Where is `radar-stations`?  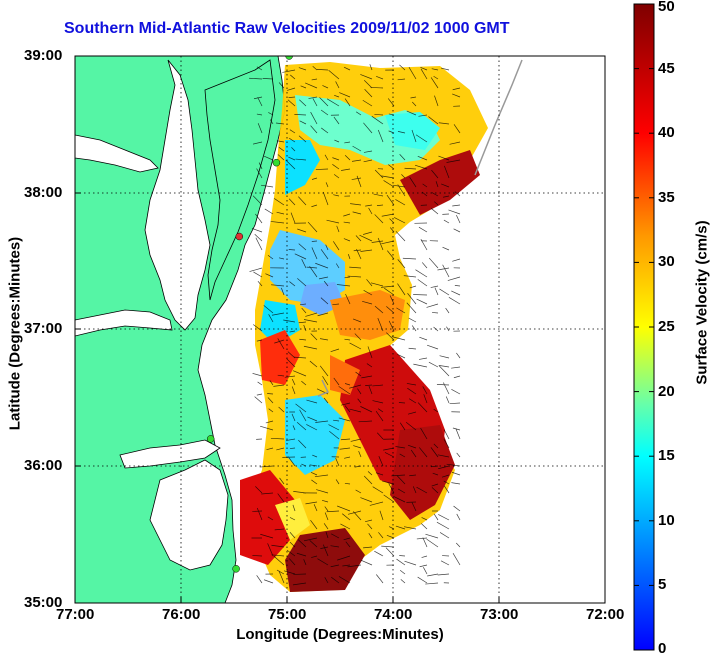 radar-stations is located at coordinates (249, 314).